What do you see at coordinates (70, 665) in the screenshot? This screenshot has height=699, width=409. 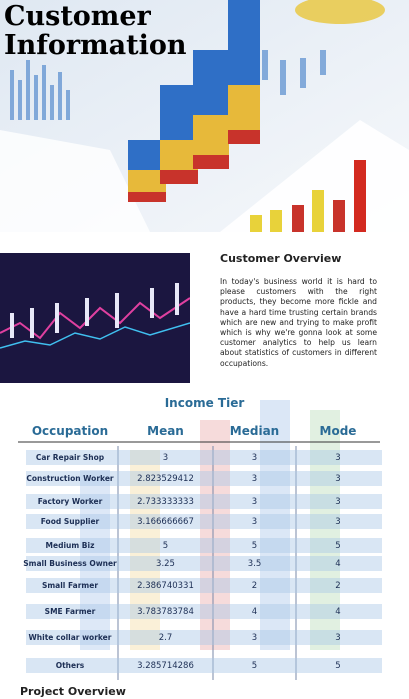 I see `occupation-cell: Others` at bounding box center [70, 665].